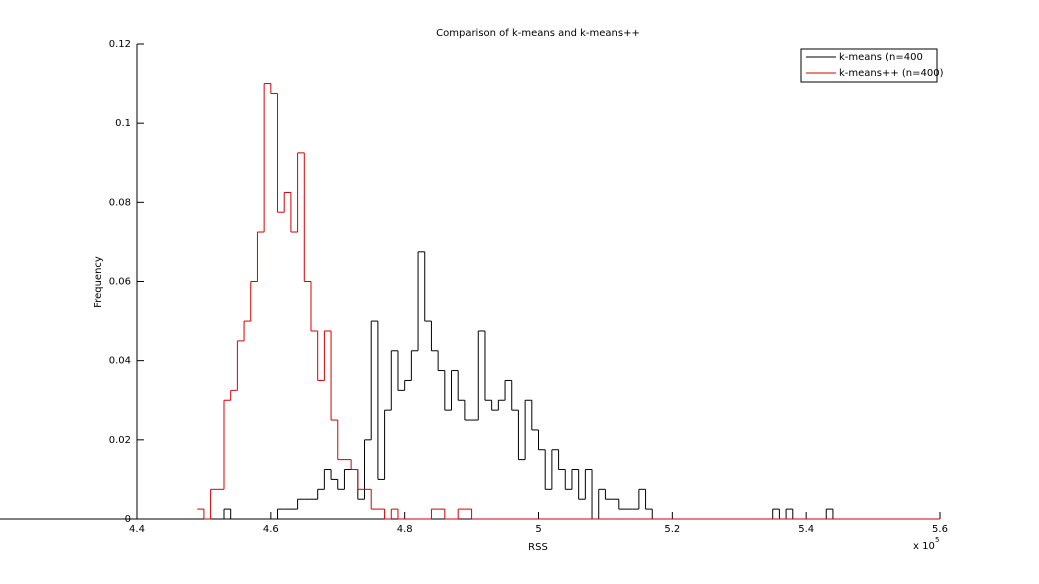 The image size is (1039, 584). I want to click on x-tick-label: 4.4, so click(137, 529).